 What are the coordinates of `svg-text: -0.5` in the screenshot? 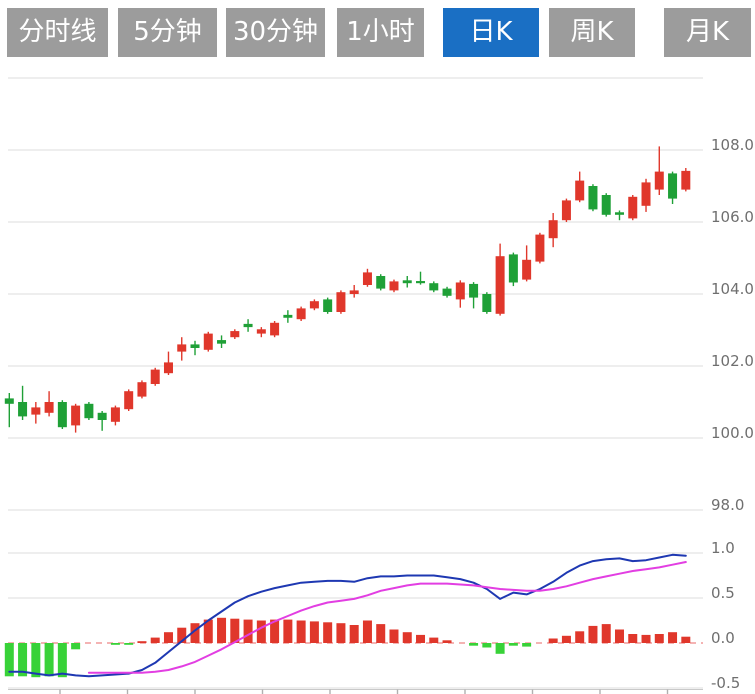 It's located at (725, 683).